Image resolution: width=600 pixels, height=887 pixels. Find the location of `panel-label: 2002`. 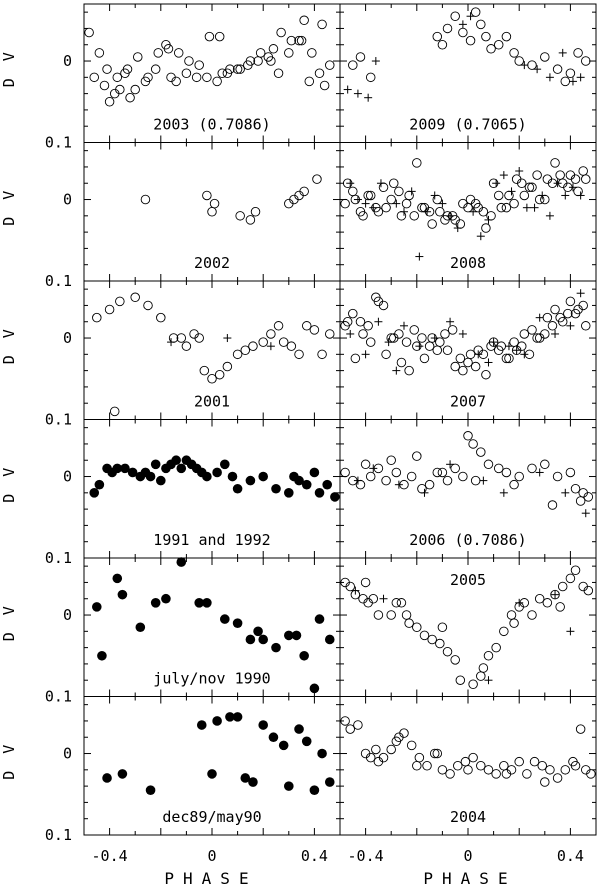

panel-label: 2002 is located at coordinates (212, 263).